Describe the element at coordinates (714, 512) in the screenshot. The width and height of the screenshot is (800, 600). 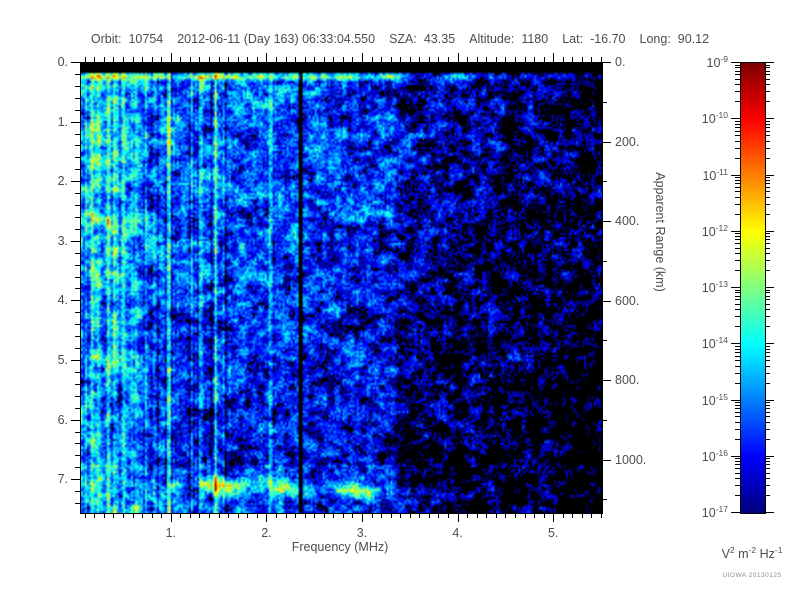
I see `colorbar-tick-label: 10-17` at that location.